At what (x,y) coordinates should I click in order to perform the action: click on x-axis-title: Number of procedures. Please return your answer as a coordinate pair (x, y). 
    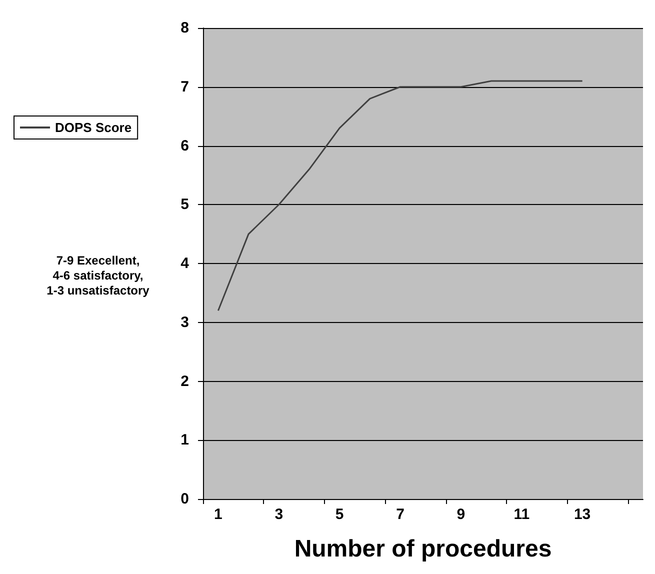
    Looking at the image, I should click on (423, 549).